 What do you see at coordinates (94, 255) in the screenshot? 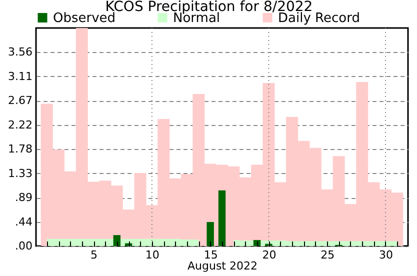
I see `x-tick-label: 5` at bounding box center [94, 255].